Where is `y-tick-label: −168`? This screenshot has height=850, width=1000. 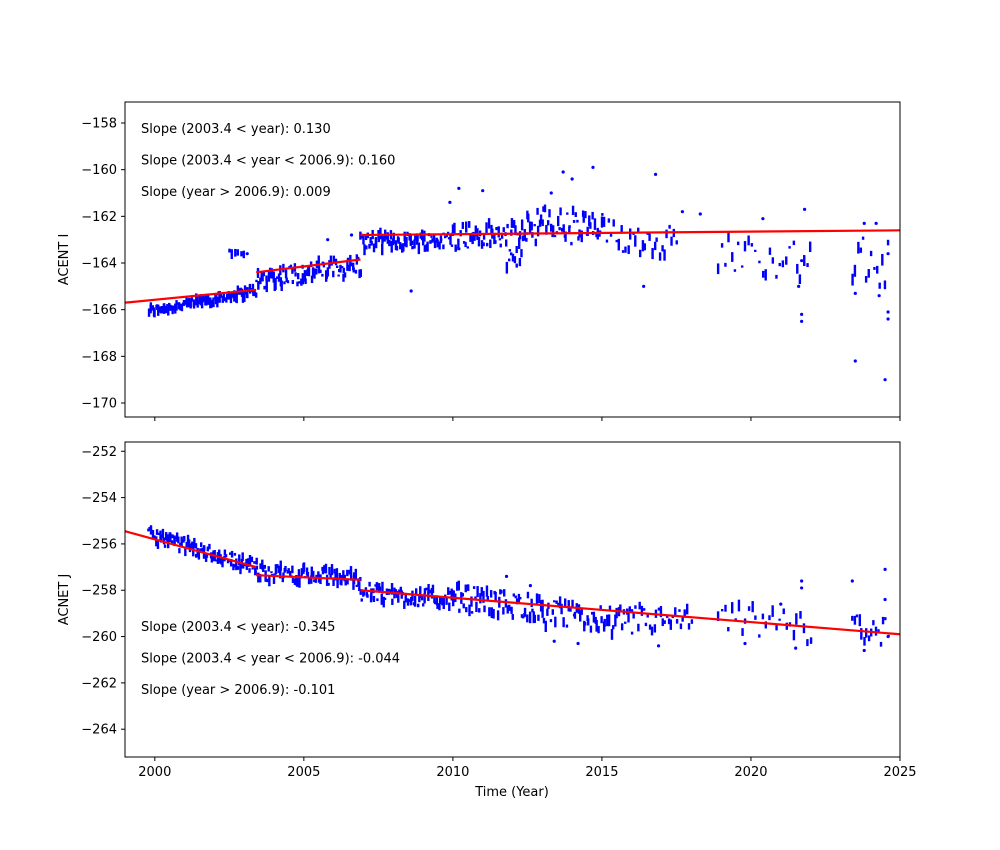 y-tick-label: −168 is located at coordinates (99, 357).